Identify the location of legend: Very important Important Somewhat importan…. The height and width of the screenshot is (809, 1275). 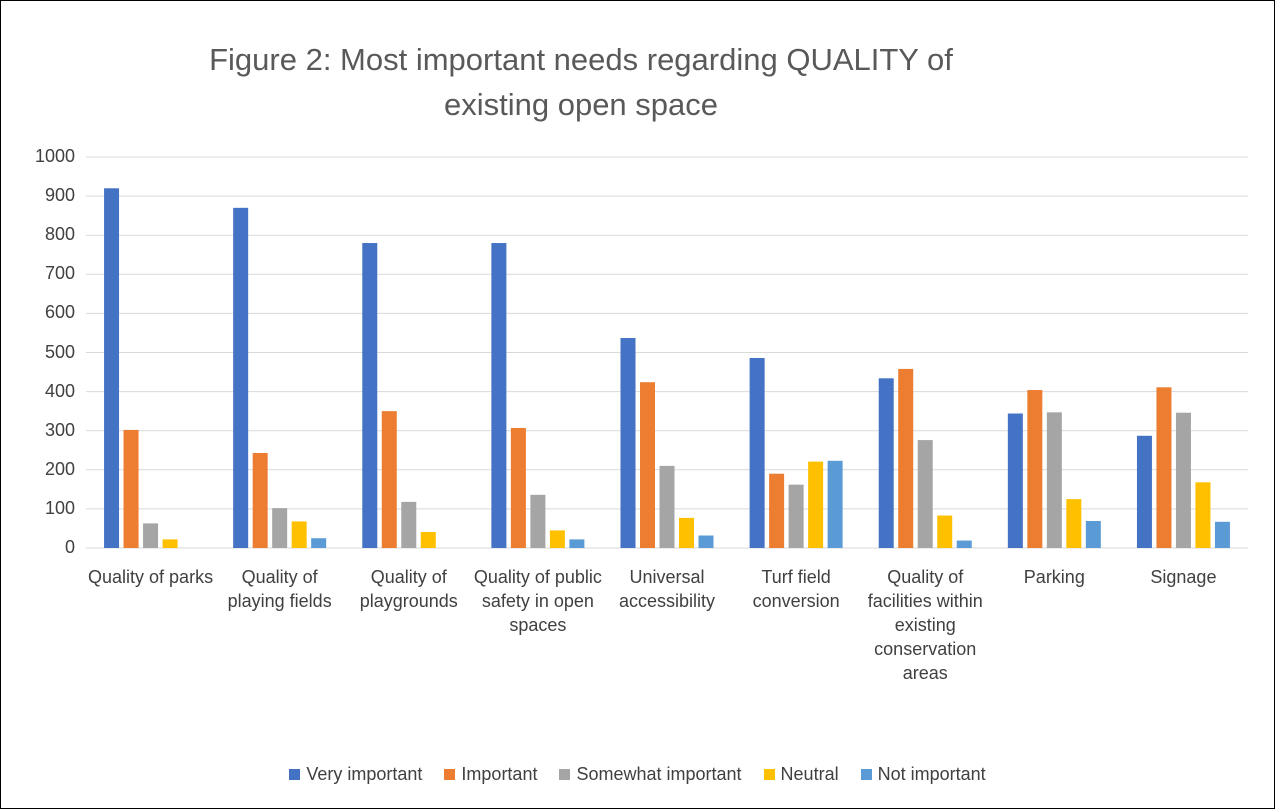
(637, 774).